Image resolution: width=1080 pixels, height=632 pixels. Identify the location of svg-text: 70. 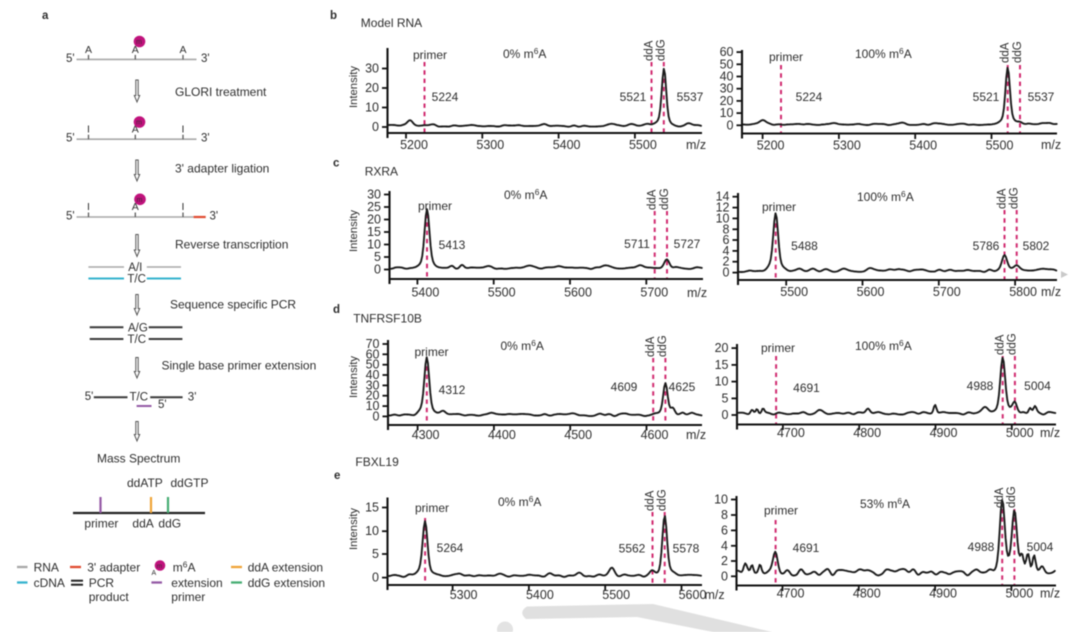
(373, 344).